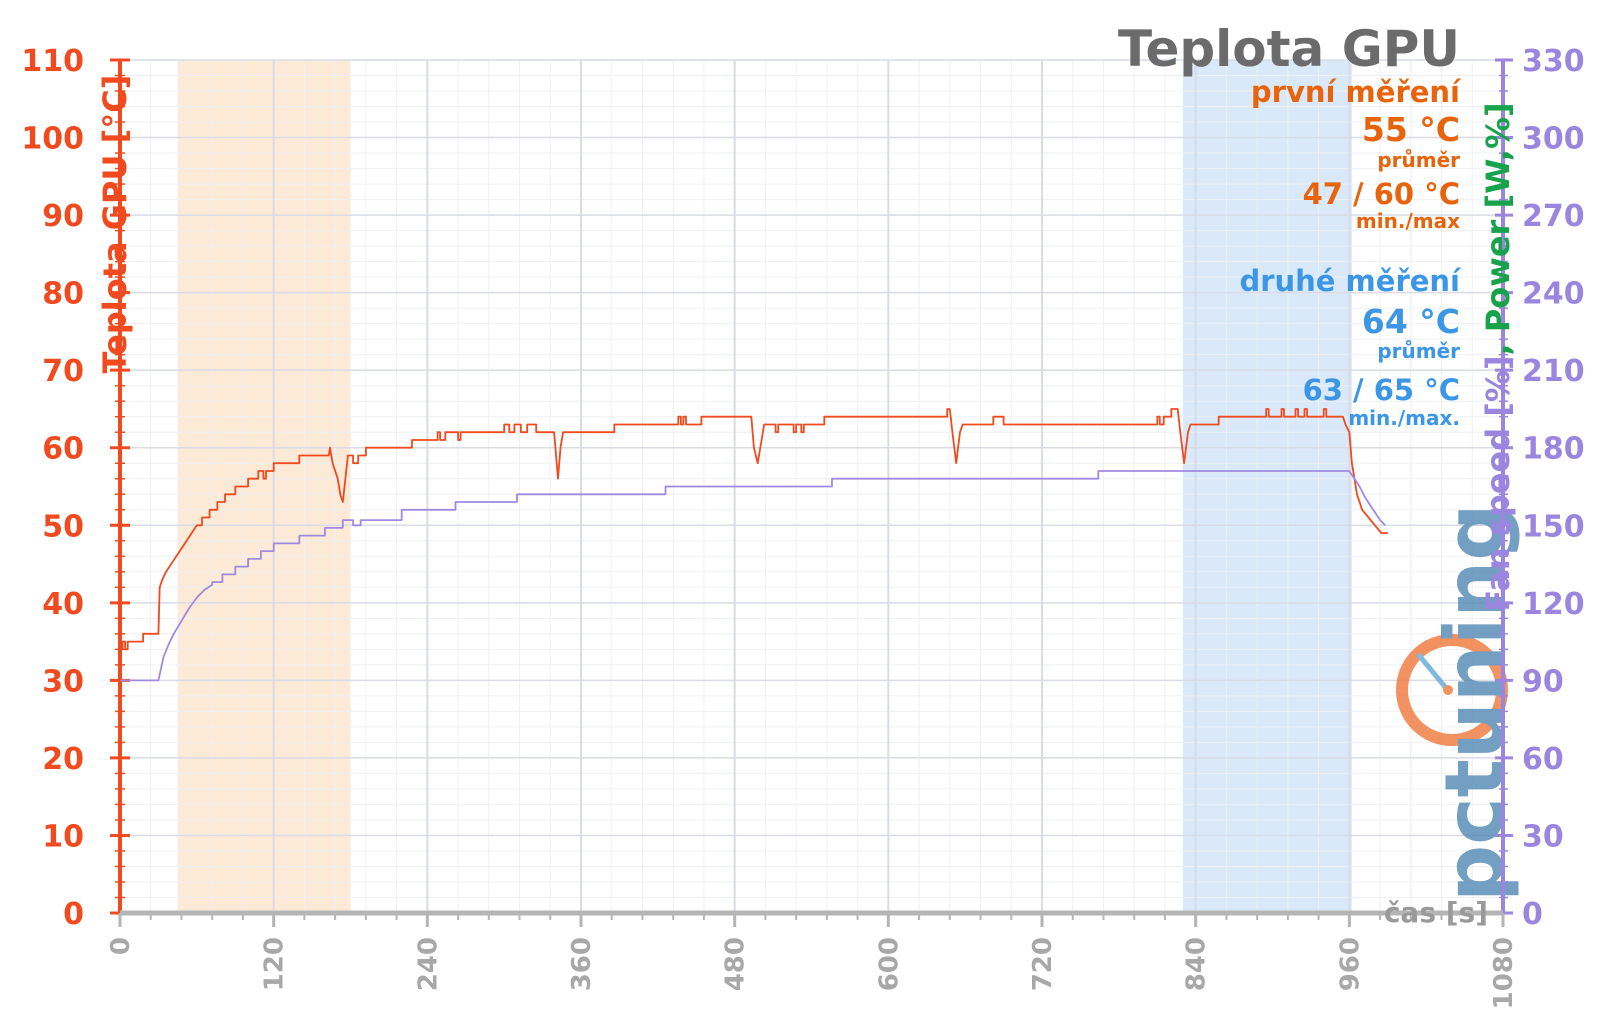 The image size is (1600, 1012). What do you see at coordinates (1043, 964) in the screenshot?
I see `x-tick-label: 720` at bounding box center [1043, 964].